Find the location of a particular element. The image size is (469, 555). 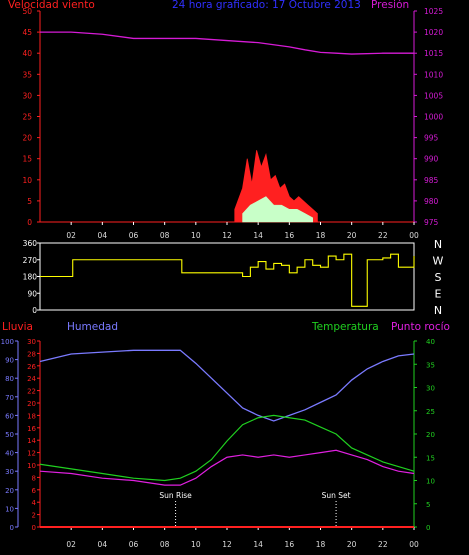

x-tick-label-top: 10 is located at coordinates (196, 235).